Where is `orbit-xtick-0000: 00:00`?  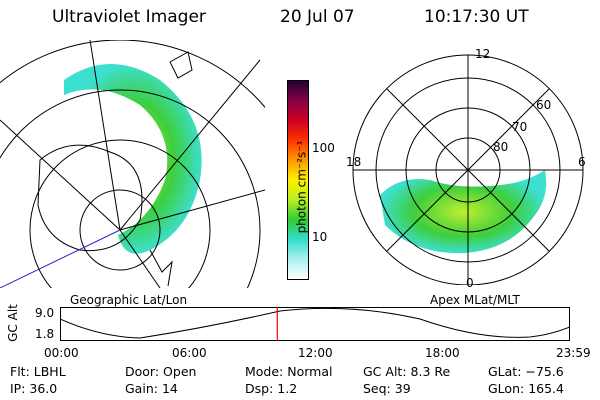 orbit-xtick-0000: 00:00 is located at coordinates (61, 353).